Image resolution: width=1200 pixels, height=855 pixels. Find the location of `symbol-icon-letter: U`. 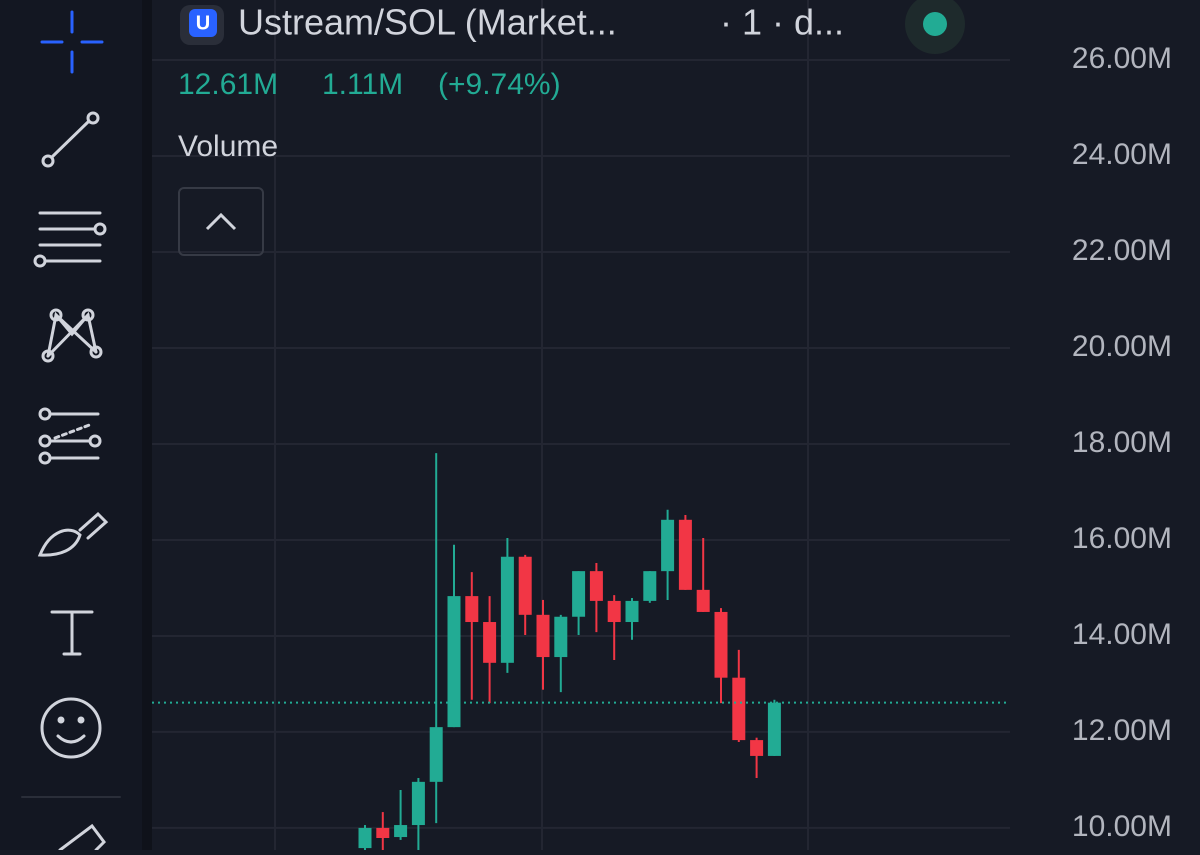

symbol-icon-letter: U is located at coordinates (203, 23).